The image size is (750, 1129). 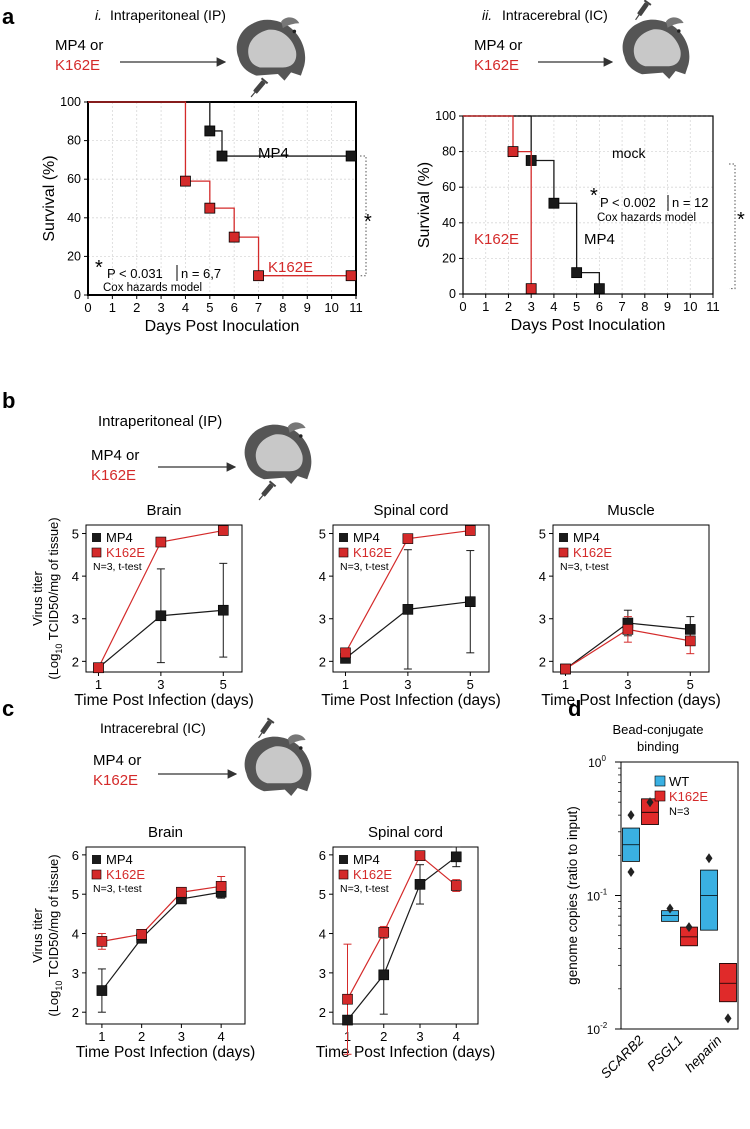 What do you see at coordinates (53, 1004) in the screenshot?
I see `y-axis-label-part: (Log` at bounding box center [53, 1004].